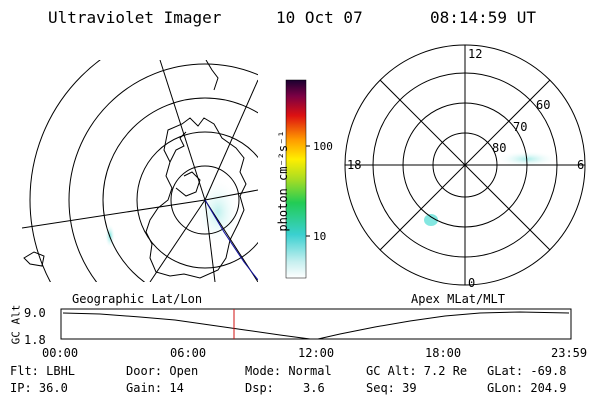 Image resolution: width=600 pixels, height=400 pixels. Describe the element at coordinates (43, 371) in the screenshot. I see `filter-value: Flt: LBHL` at that location.